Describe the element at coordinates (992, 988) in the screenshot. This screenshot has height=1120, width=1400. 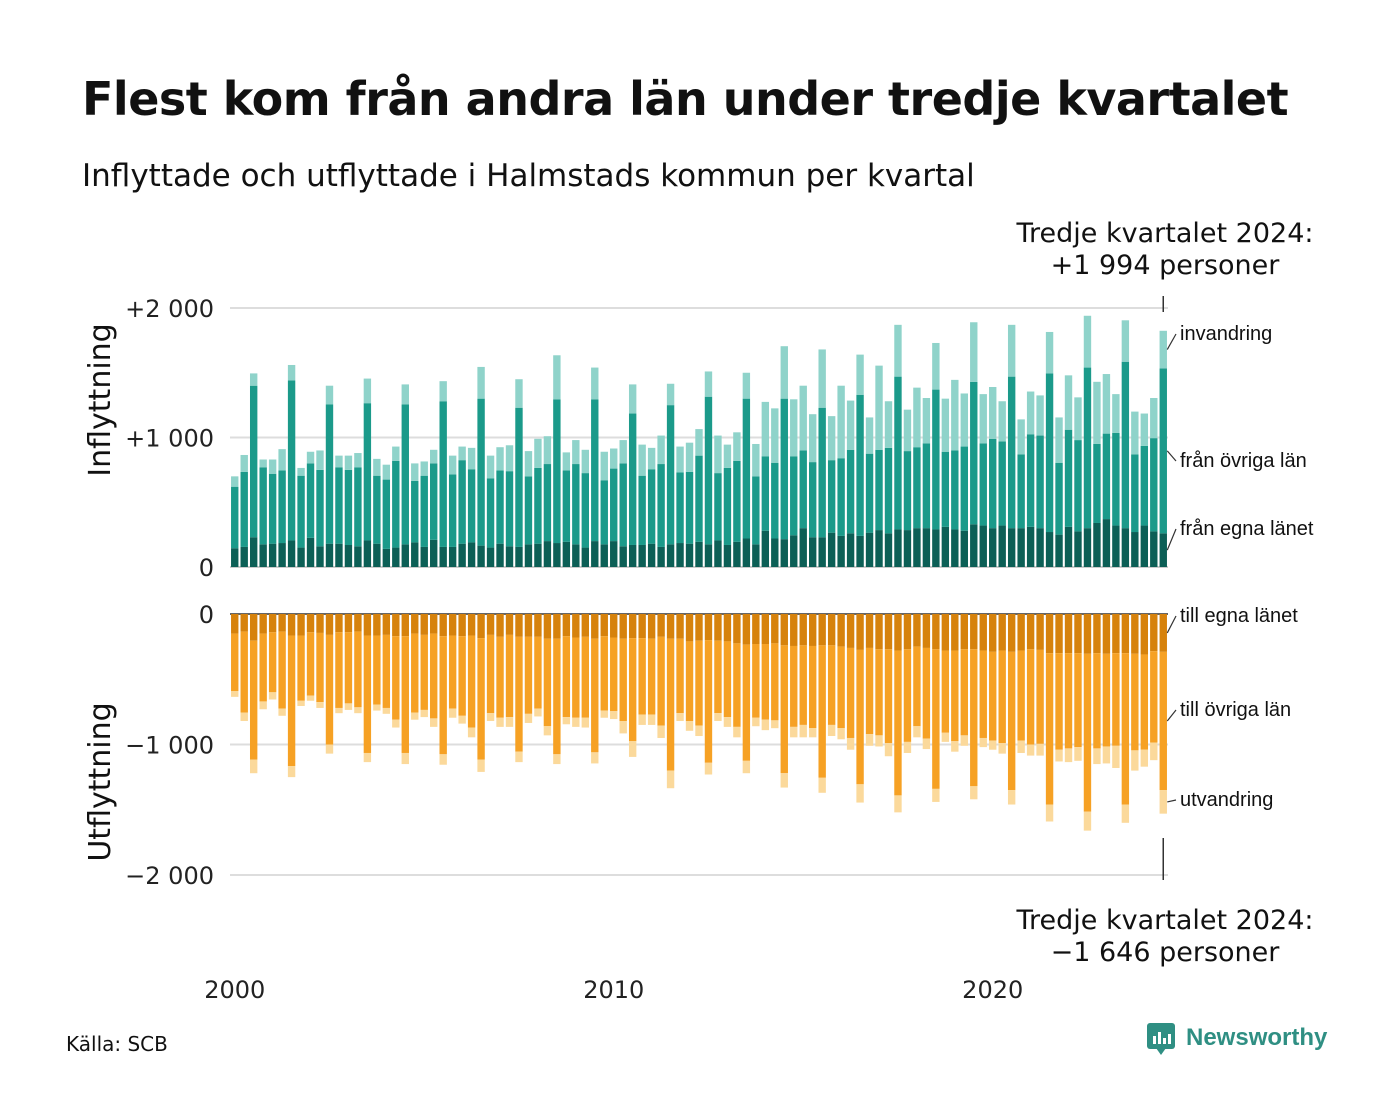
I see `x-tick-label: 2020` at that location.